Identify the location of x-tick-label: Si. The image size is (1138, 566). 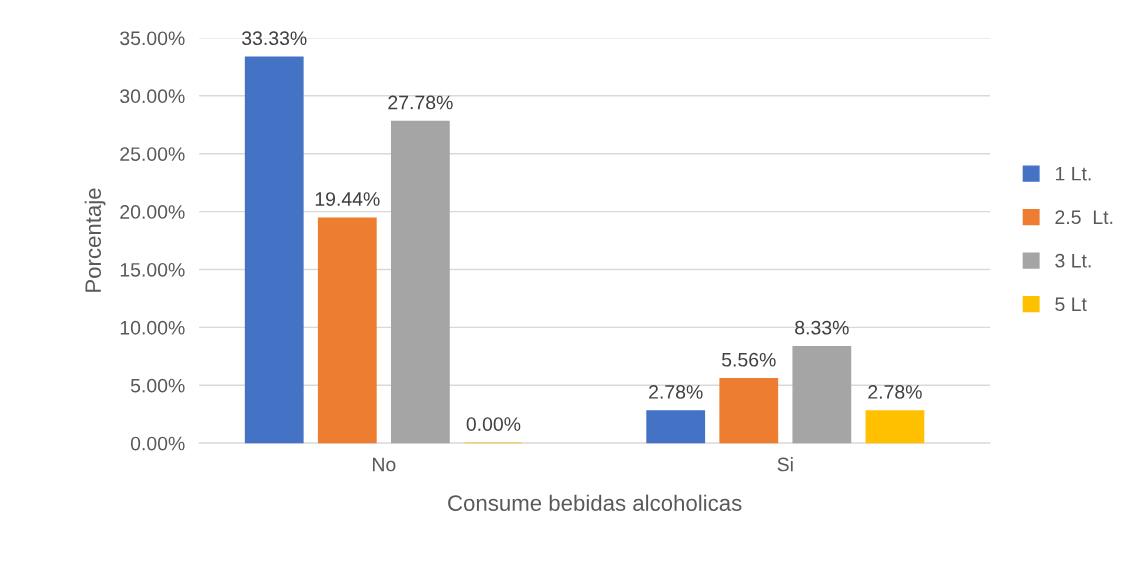
(785, 464).